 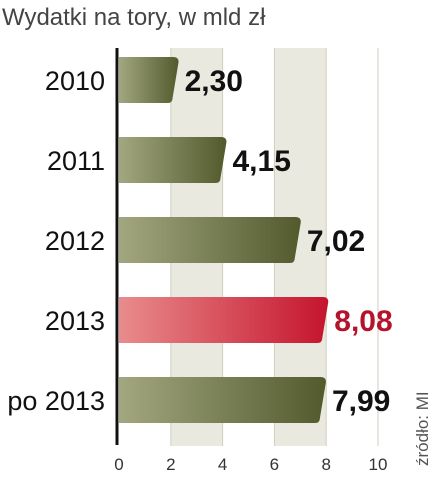 What do you see at coordinates (170, 464) in the screenshot?
I see `x-tick-label: 2` at bounding box center [170, 464].